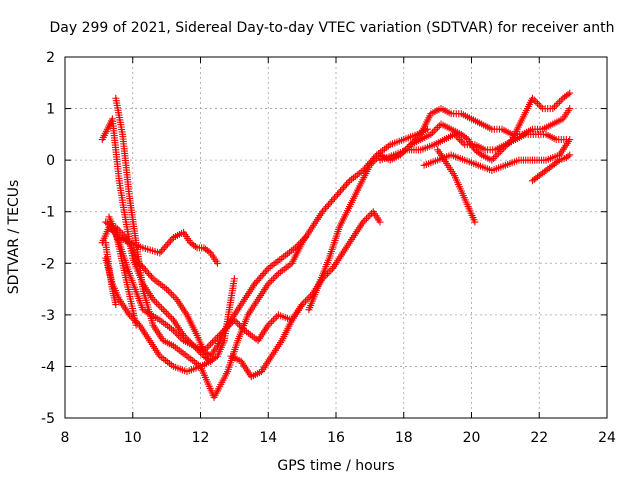 Image resolution: width=640 pixels, height=480 pixels. I want to click on series-sat-l, so click(490, 126).